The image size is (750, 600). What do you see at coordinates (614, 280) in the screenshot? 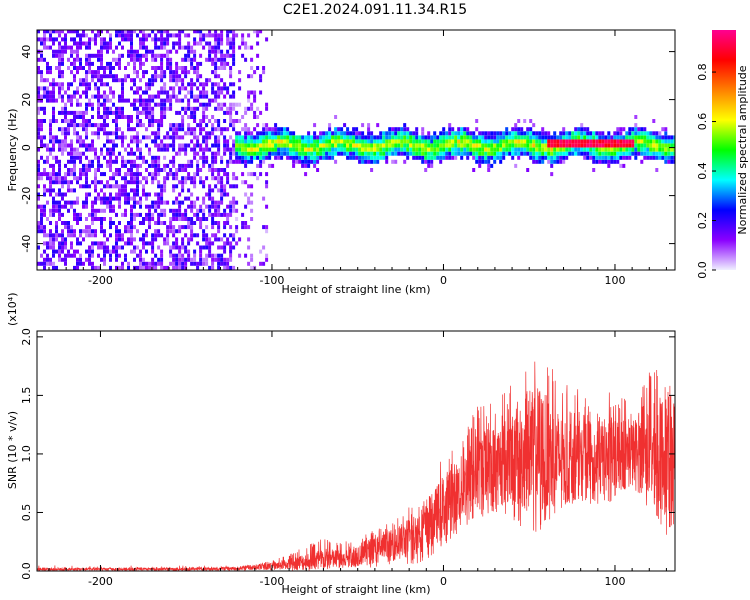
I see `x-tick-label: 100` at bounding box center [614, 280].